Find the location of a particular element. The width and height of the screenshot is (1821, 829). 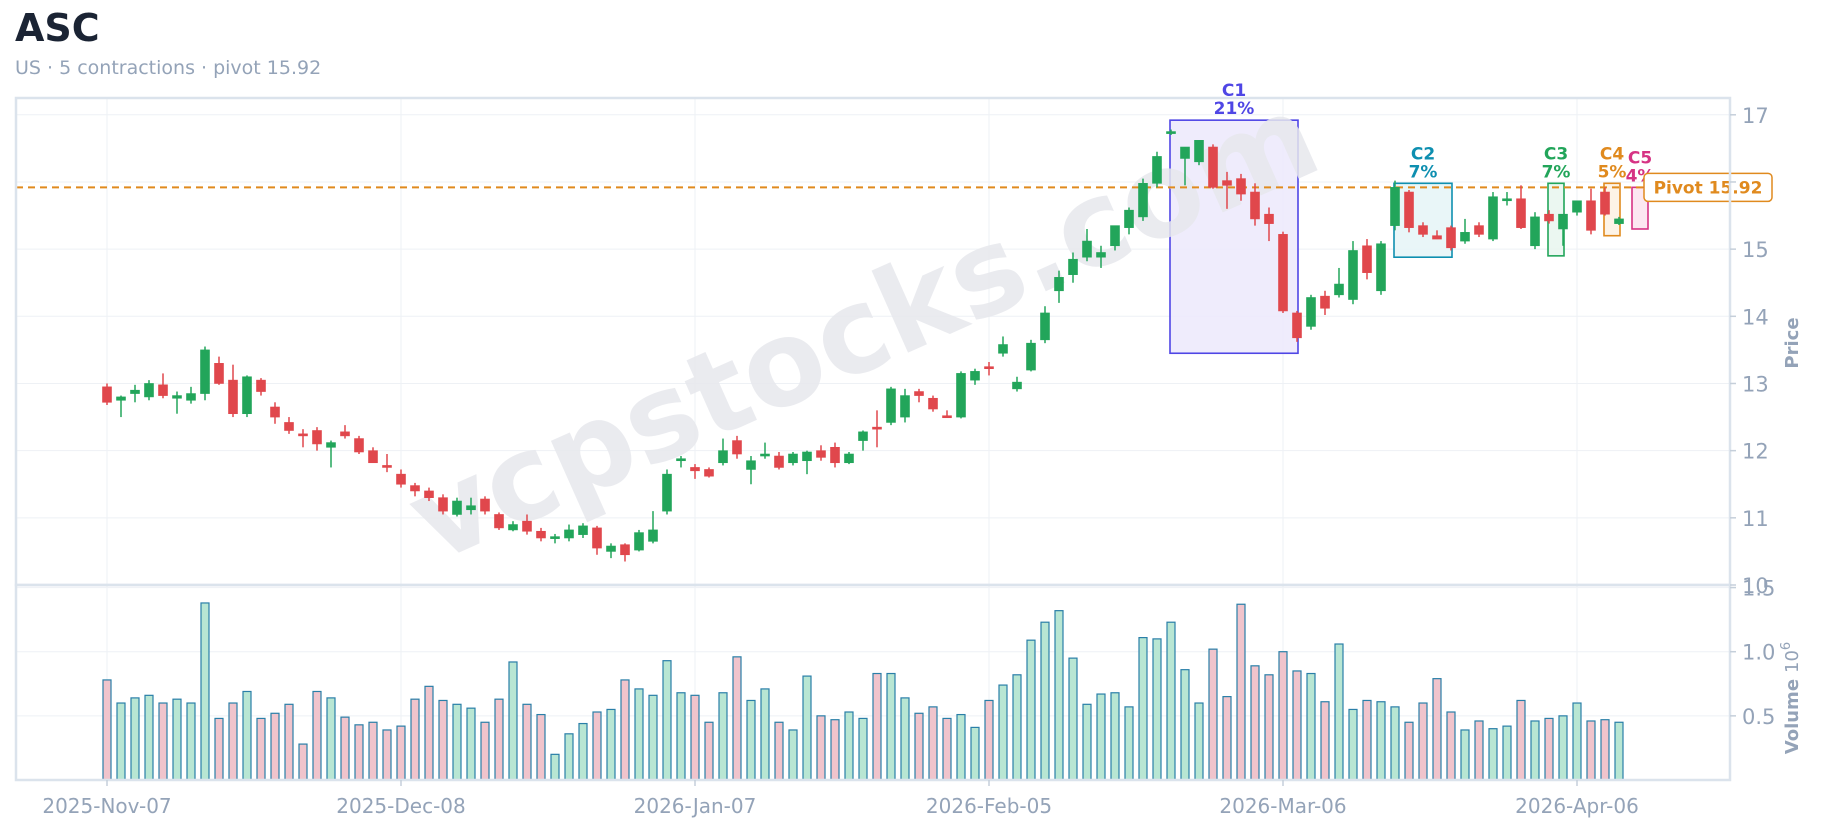

contraction-box is located at coordinates (1234, 237).